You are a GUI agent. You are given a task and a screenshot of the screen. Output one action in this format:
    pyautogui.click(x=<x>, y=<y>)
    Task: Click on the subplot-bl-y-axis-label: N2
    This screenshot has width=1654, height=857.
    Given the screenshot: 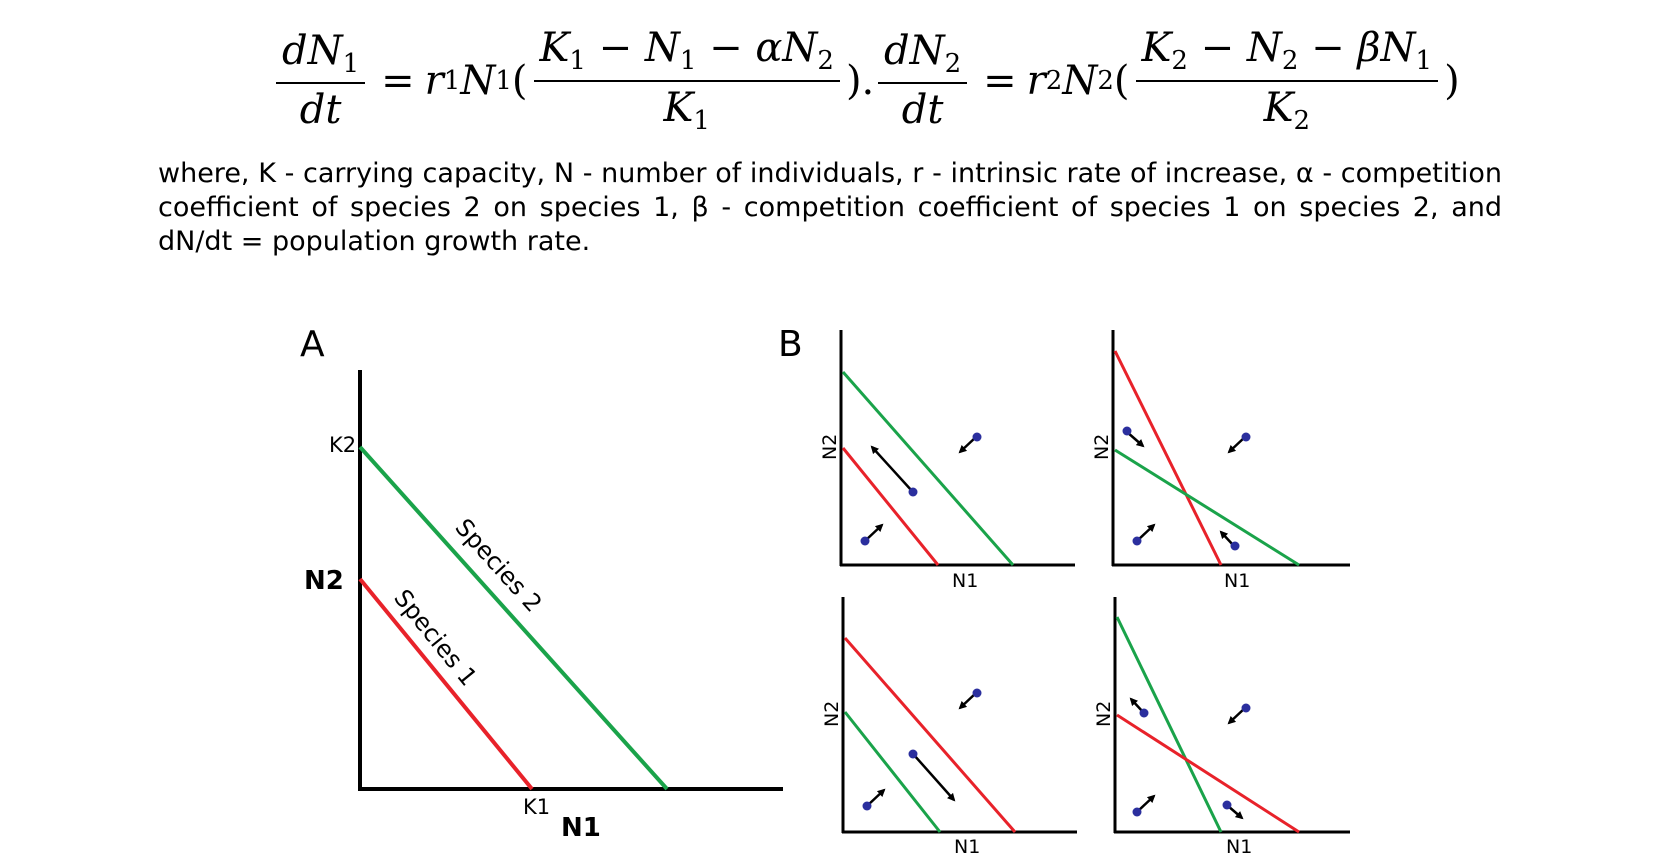 What is the action you would take?
    pyautogui.click(x=832, y=714)
    